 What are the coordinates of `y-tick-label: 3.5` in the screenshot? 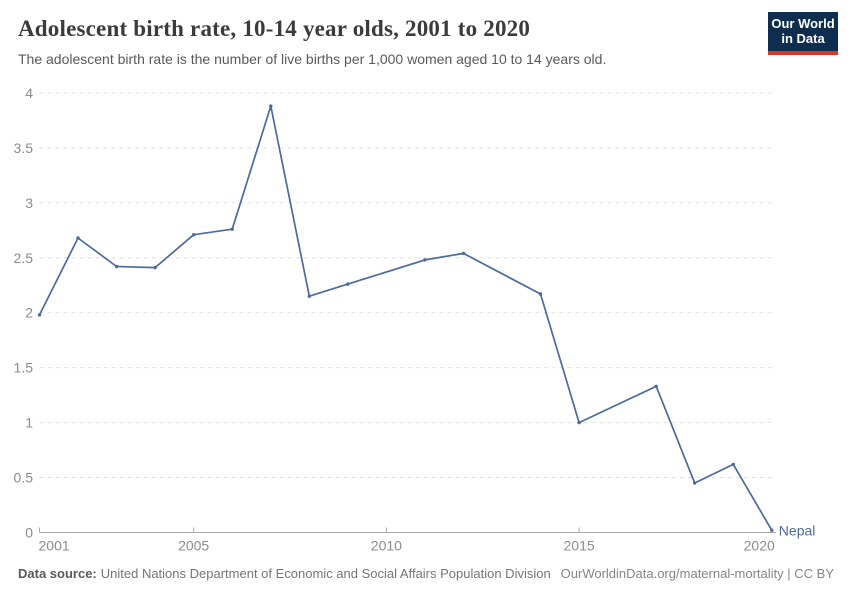 It's located at (24, 148).